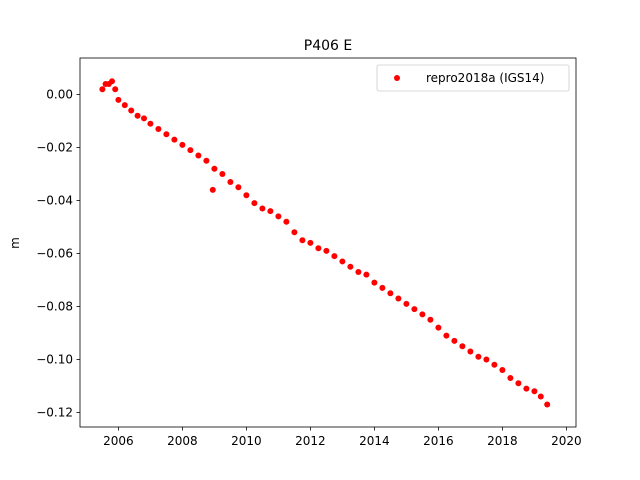  I want to click on x-tick-label: 2016, so click(438, 441).